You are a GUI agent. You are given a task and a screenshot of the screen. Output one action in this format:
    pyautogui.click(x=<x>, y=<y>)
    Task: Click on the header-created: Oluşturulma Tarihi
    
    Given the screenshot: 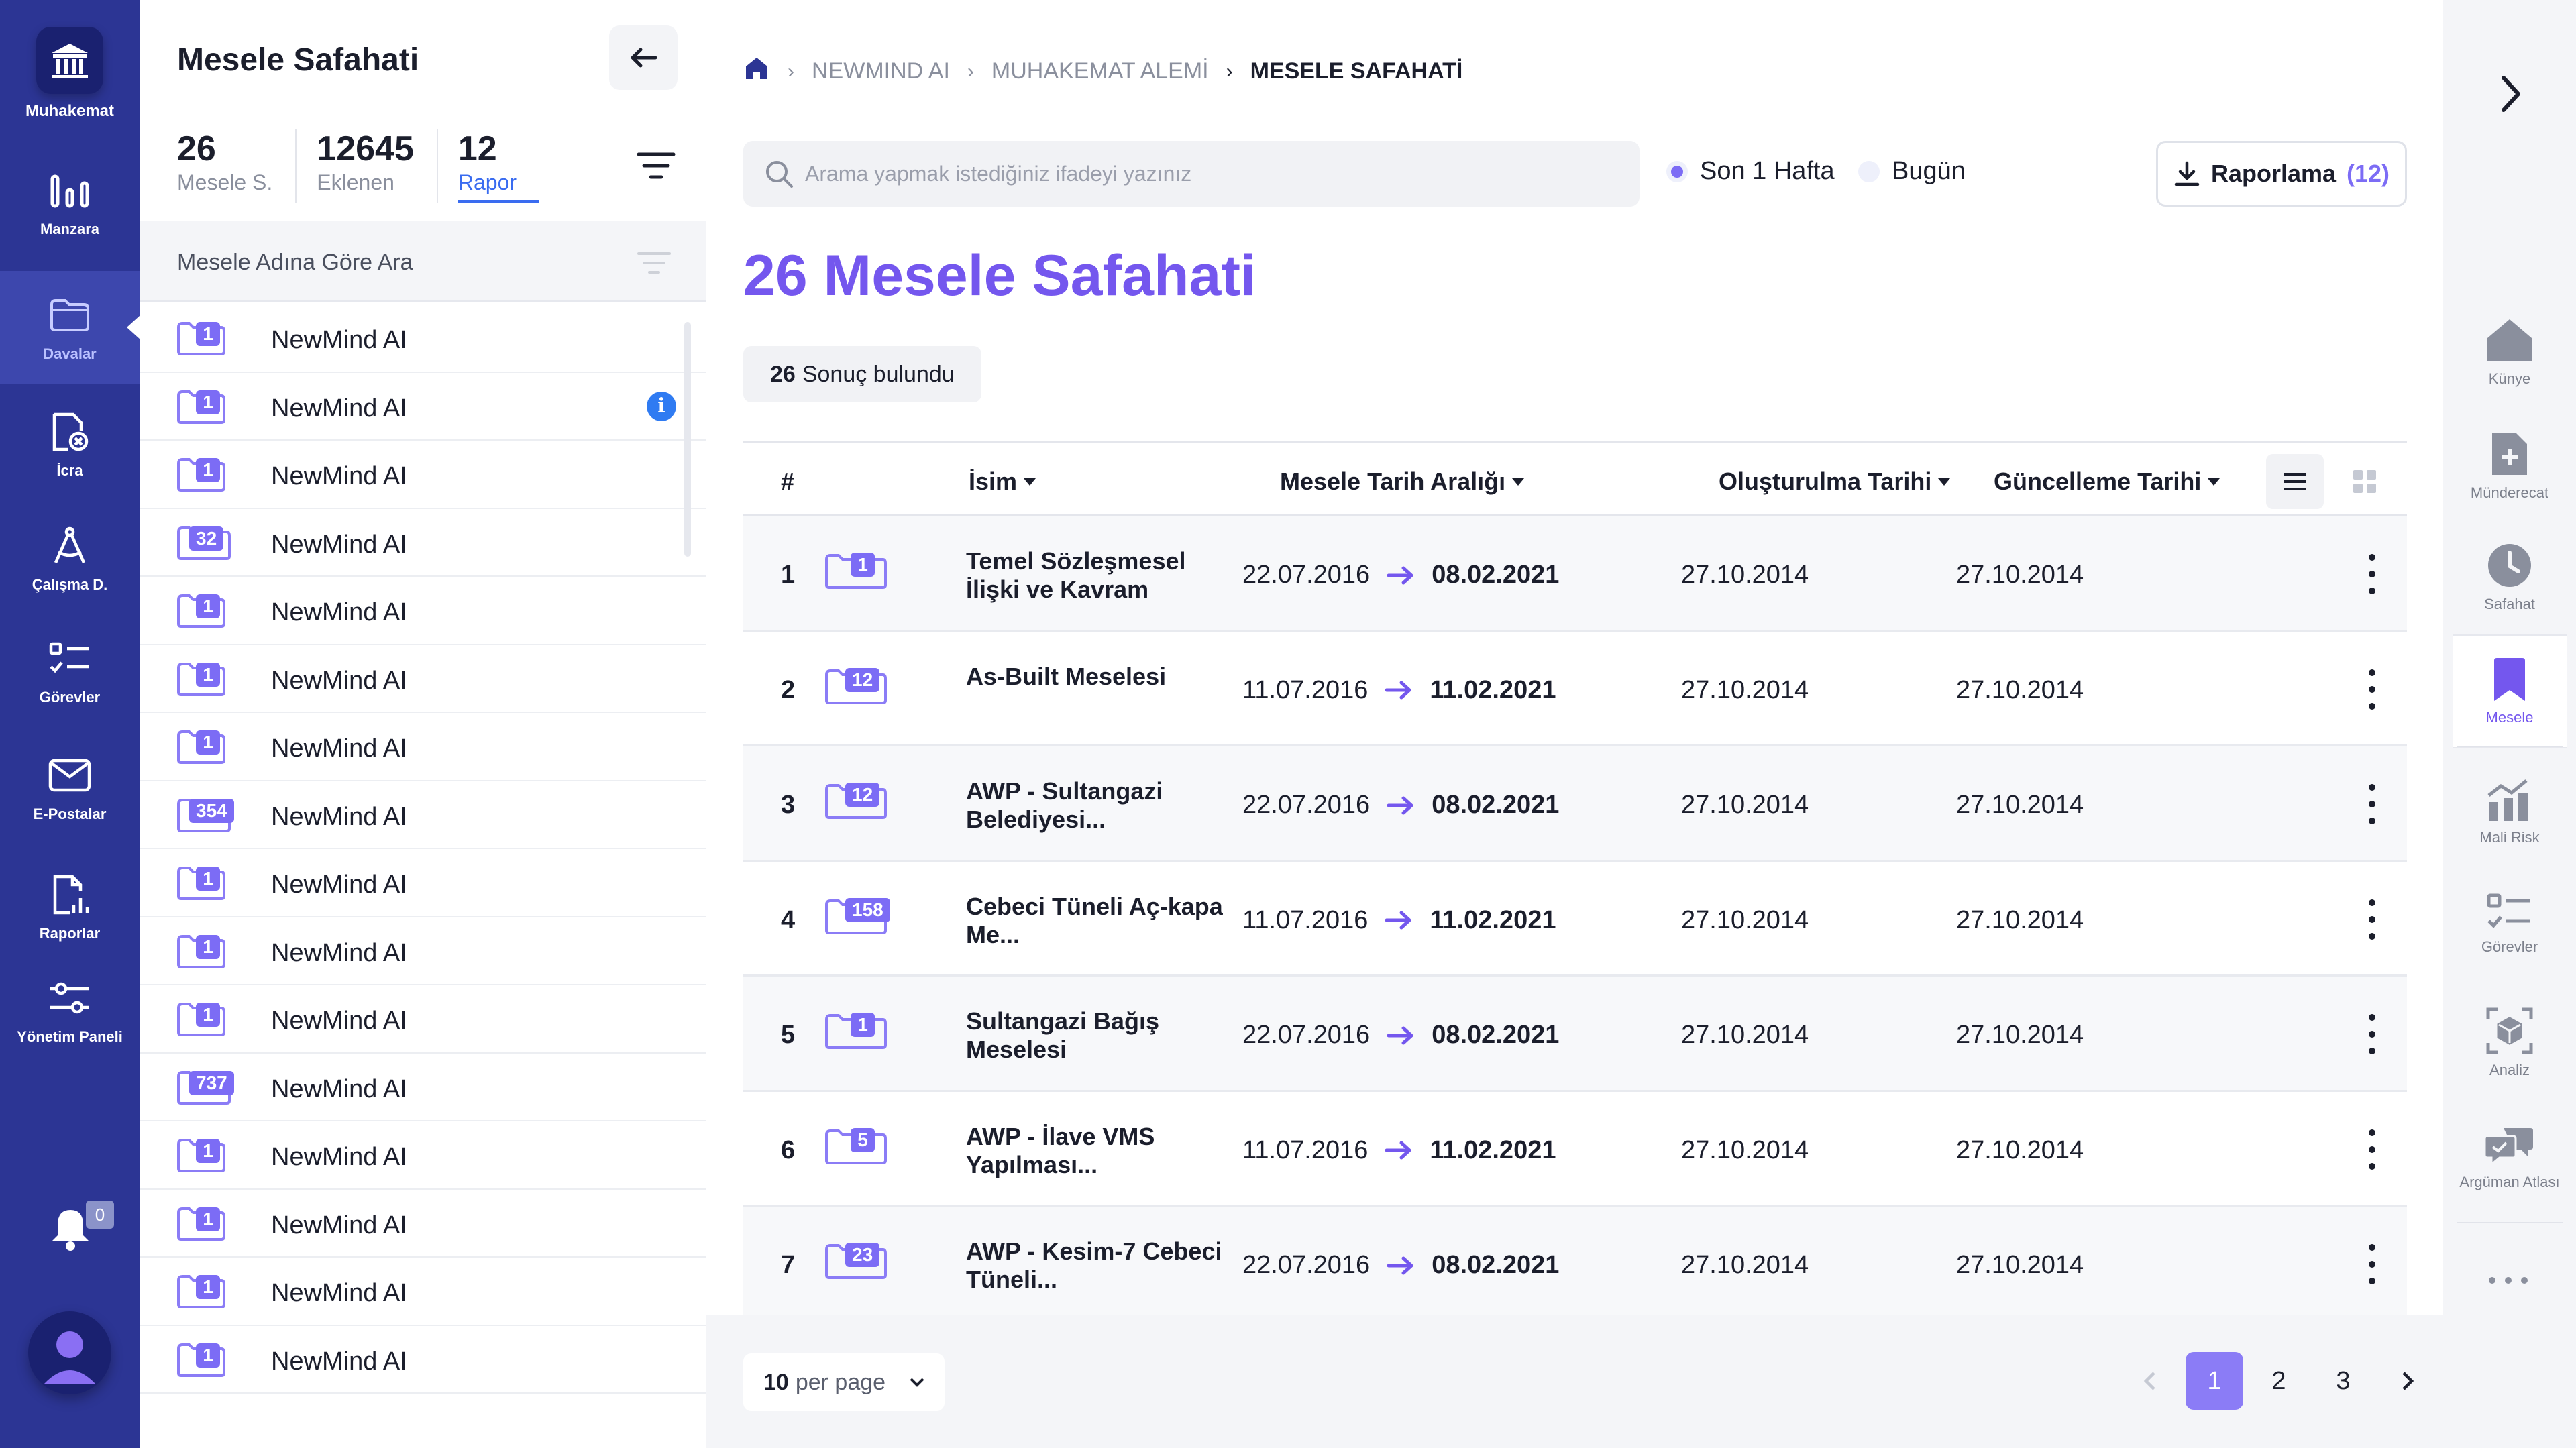 What is the action you would take?
    pyautogui.click(x=1835, y=481)
    